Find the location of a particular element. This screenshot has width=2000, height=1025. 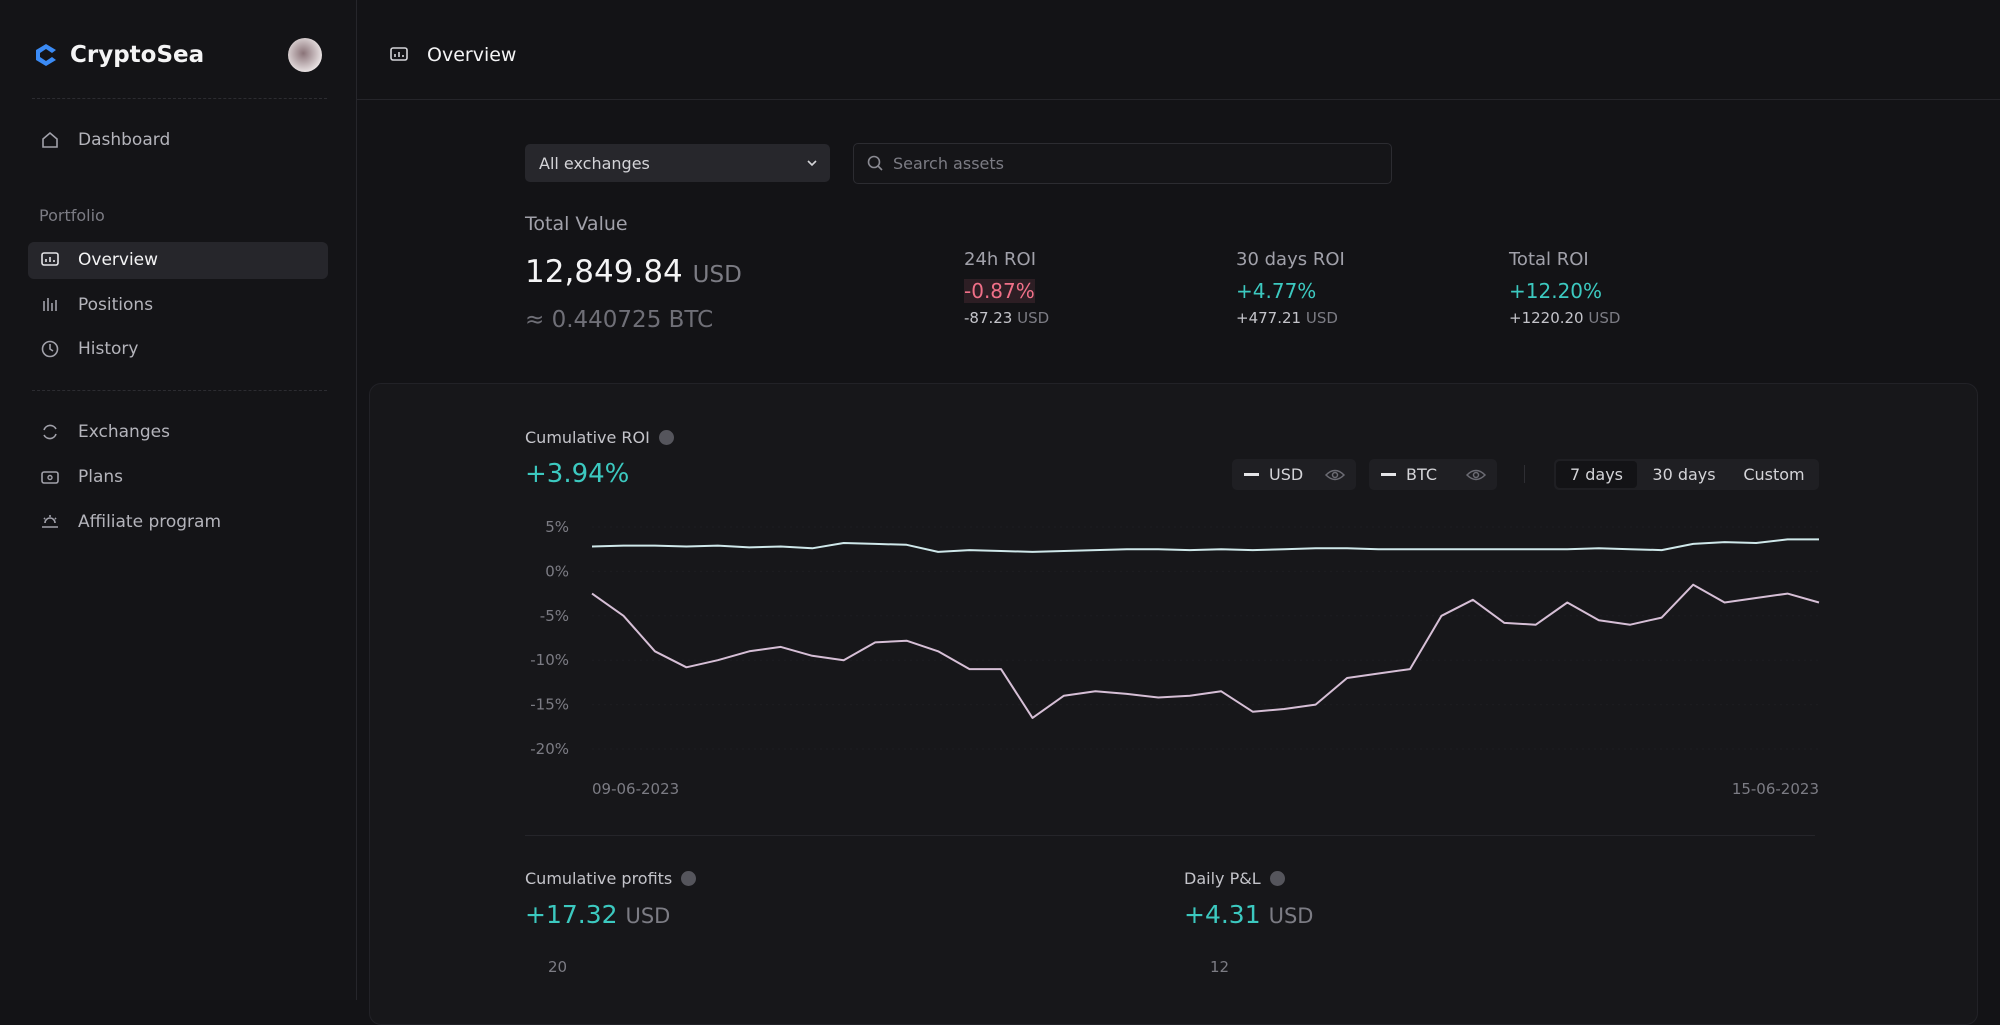

profits-title: Cumulative profits is located at coordinates (611, 878).